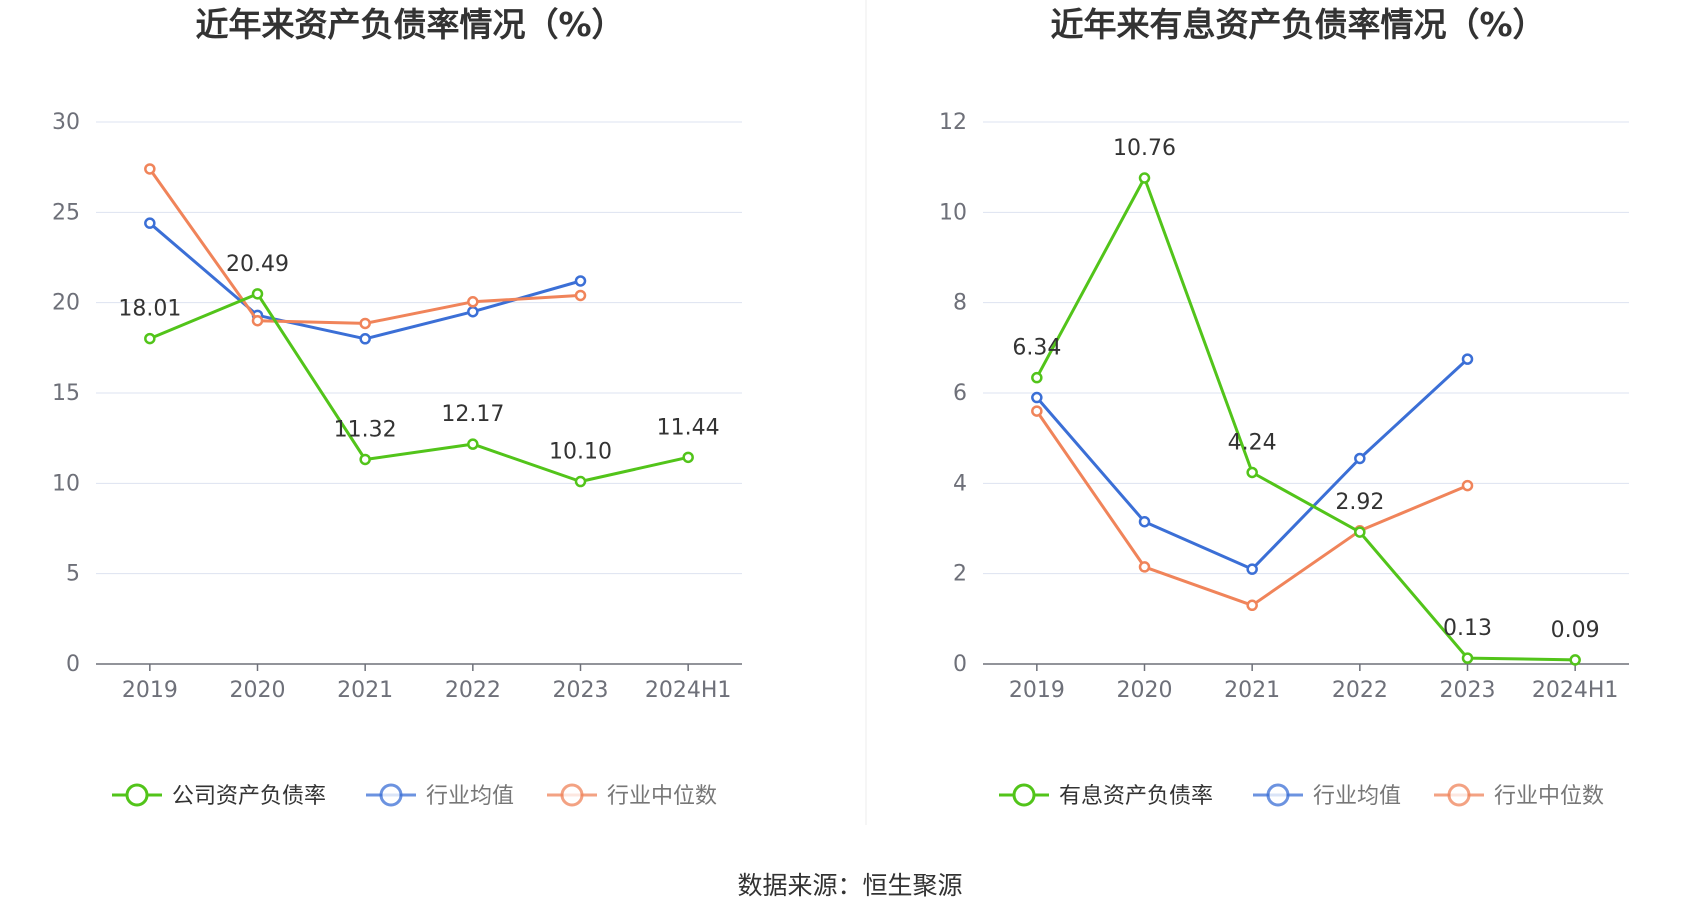  I want to click on chart2-y-tick-label: 6, so click(960, 393).